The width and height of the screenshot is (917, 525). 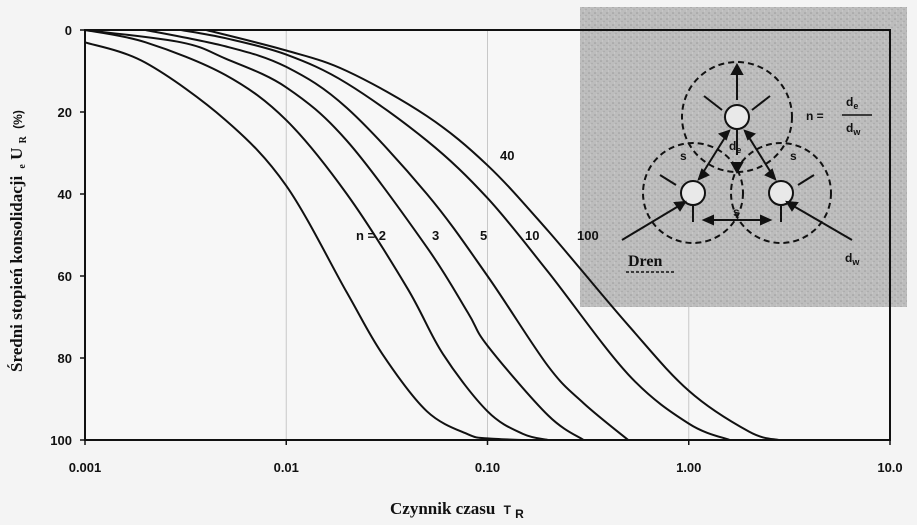 I want to click on x-axis-title: Czynnik czasu T R, so click(x=457, y=510).